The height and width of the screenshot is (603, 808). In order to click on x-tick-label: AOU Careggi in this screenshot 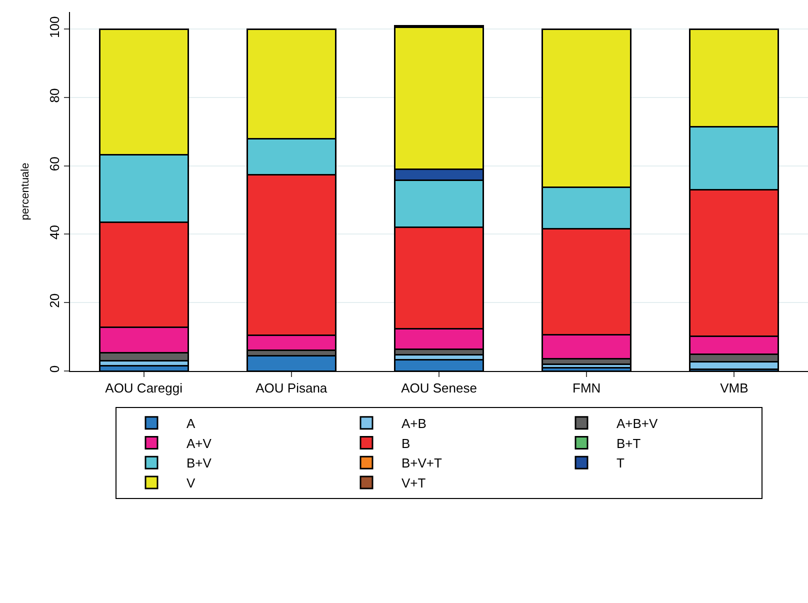, I will do `click(144, 388)`.